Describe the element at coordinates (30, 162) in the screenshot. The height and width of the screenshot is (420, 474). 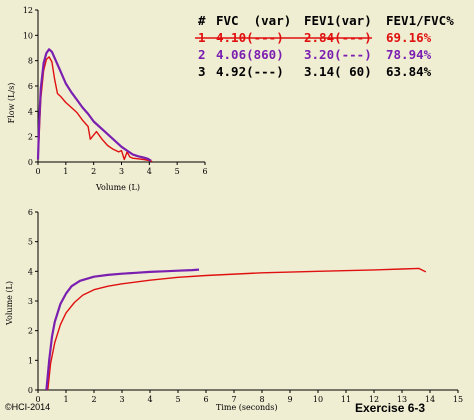
I see `flow-y-tick-label: 0` at that location.